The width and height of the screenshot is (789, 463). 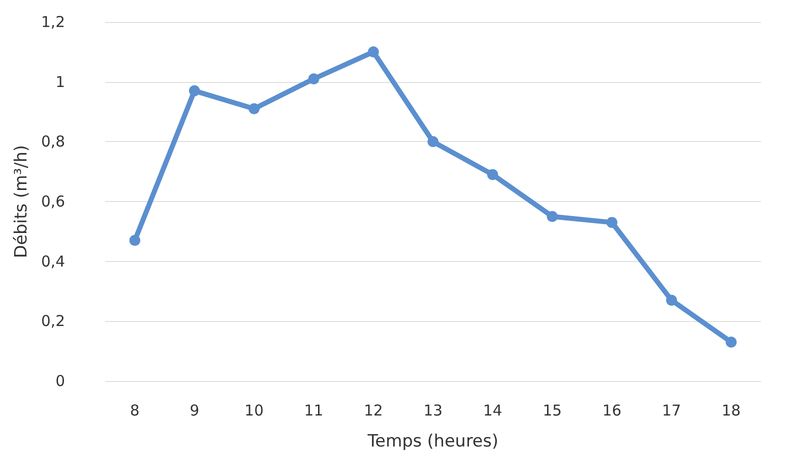 What do you see at coordinates (612, 411) in the screenshot?
I see `x-tick-label: 16` at bounding box center [612, 411].